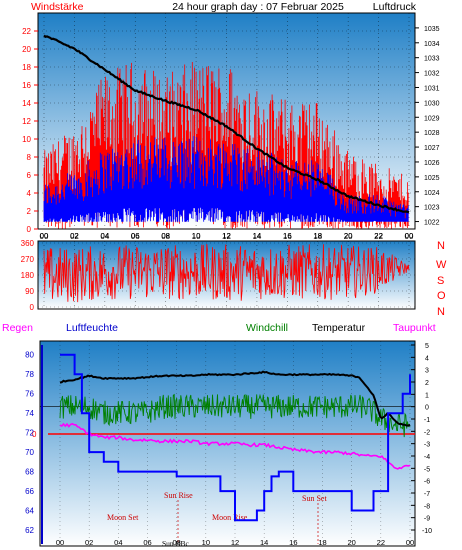  Describe the element at coordinates (29, 530) in the screenshot. I see `humidity-tick-label: 62` at that location.